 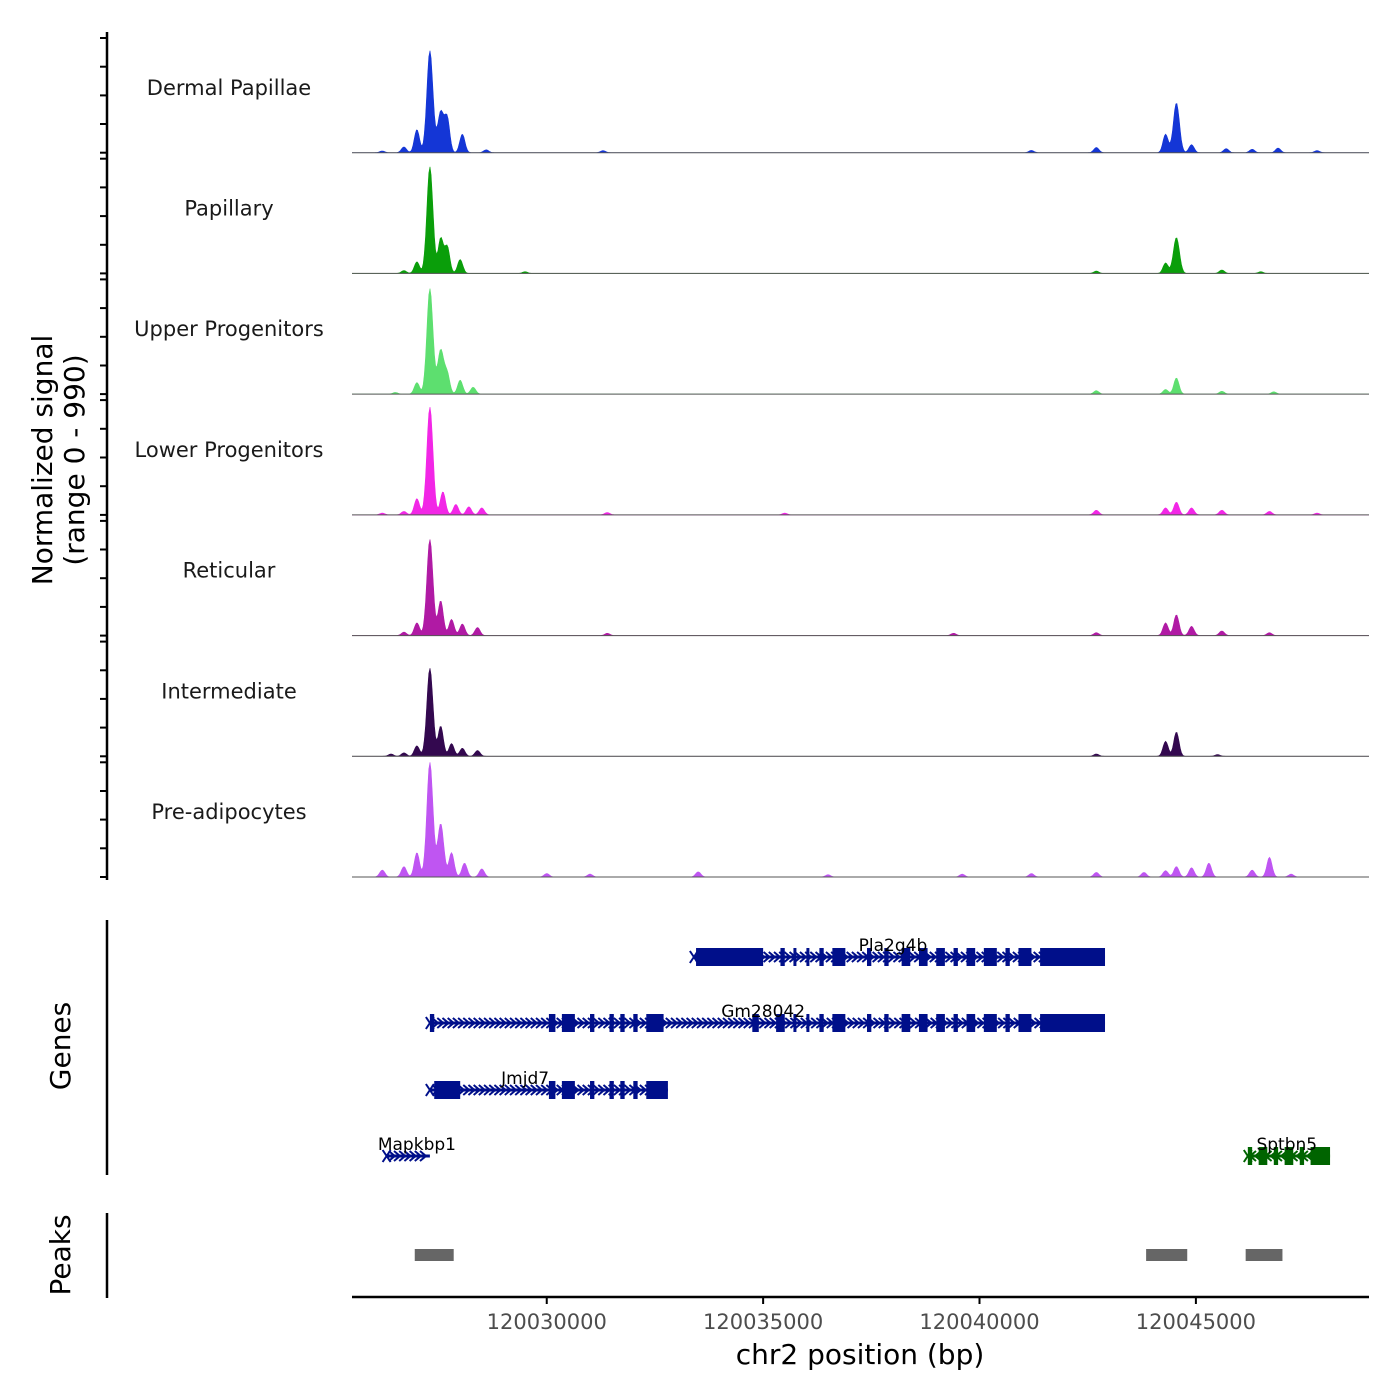 I want to click on x-tick-label: 120035000, so click(x=763, y=1322).